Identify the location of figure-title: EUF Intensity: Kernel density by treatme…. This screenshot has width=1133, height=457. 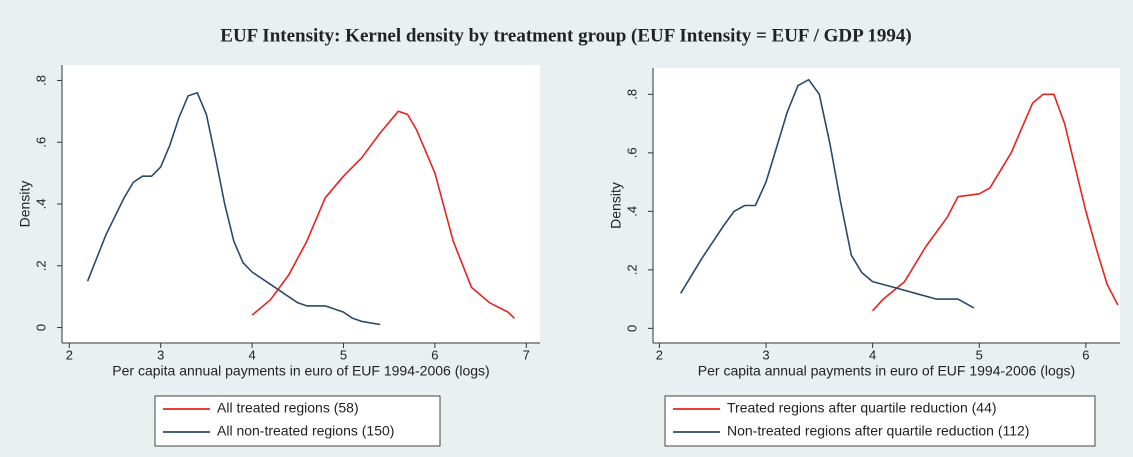
(565, 35).